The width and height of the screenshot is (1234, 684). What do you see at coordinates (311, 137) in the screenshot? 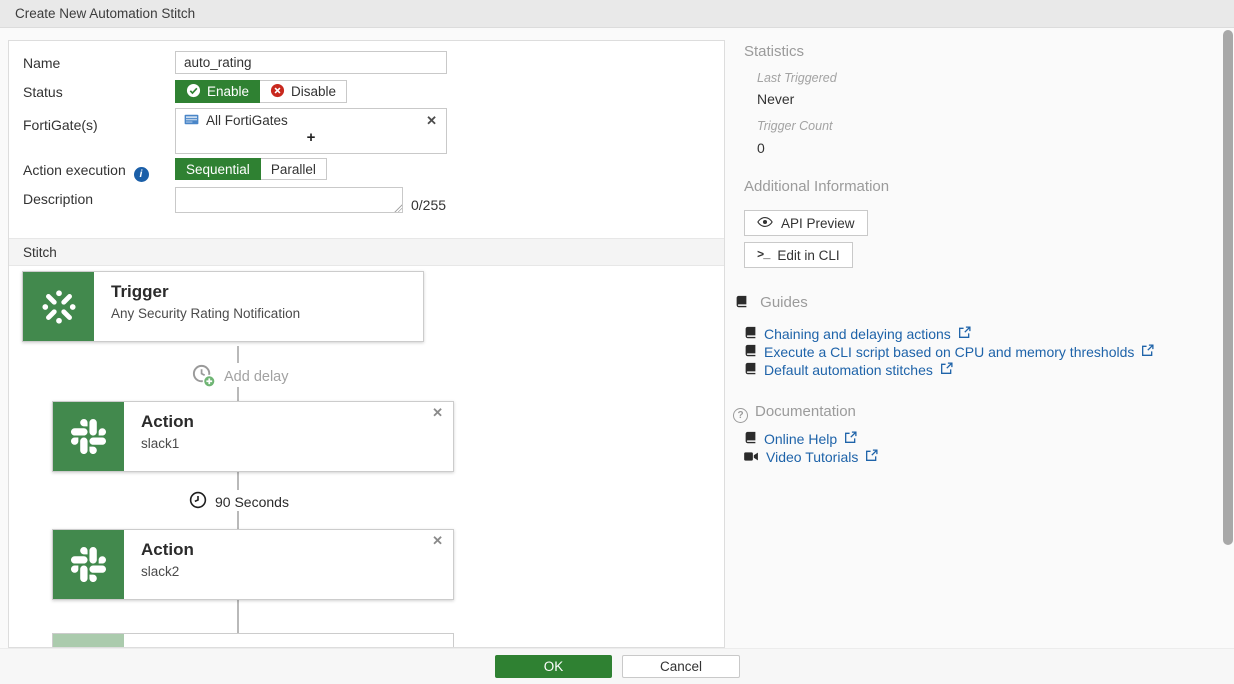
I see `add-fortigate-button: +` at bounding box center [311, 137].